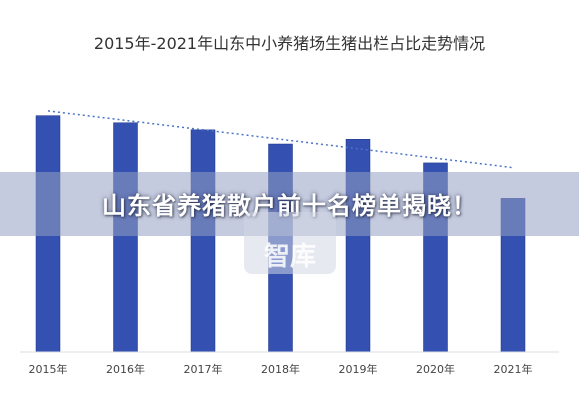 The height and width of the screenshot is (400, 579). What do you see at coordinates (48, 369) in the screenshot?
I see `x-tick-label: 2015年` at bounding box center [48, 369].